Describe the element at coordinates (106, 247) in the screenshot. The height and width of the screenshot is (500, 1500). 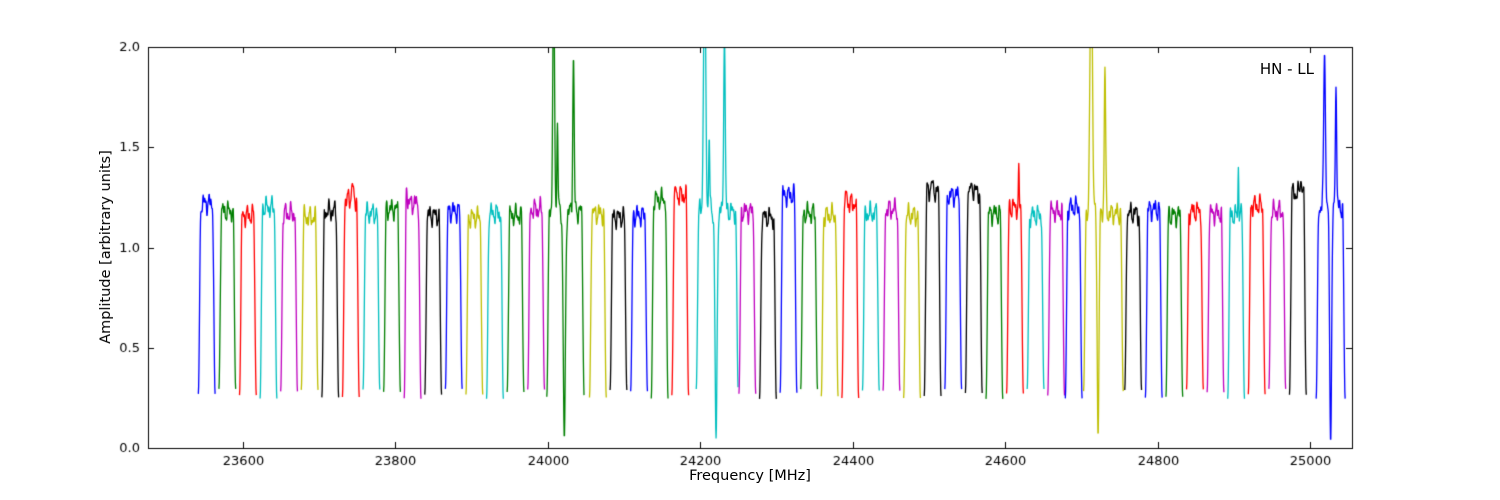
I see `y-axis-label: Amplitude [arbitrary units]` at that location.